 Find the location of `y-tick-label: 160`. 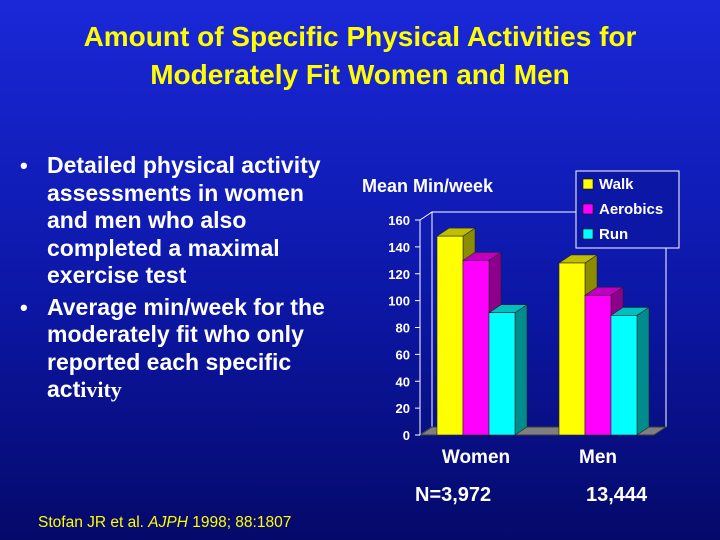

y-tick-label: 160 is located at coordinates (399, 220).